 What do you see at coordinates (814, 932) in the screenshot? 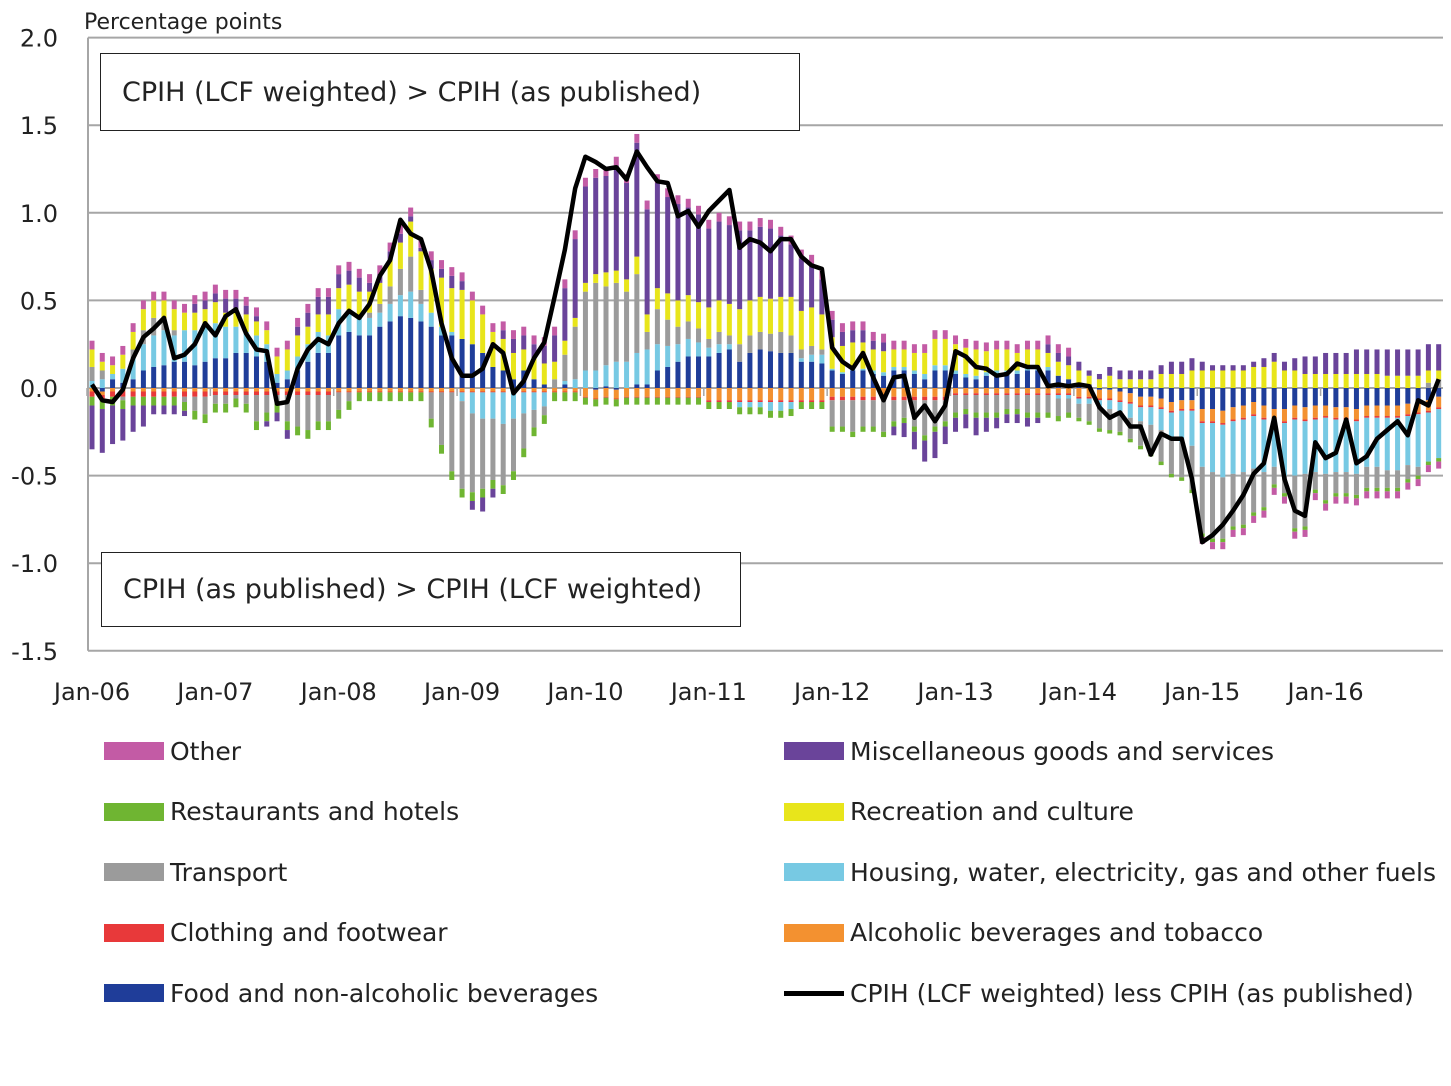
I see `legend-swatch` at bounding box center [814, 932].